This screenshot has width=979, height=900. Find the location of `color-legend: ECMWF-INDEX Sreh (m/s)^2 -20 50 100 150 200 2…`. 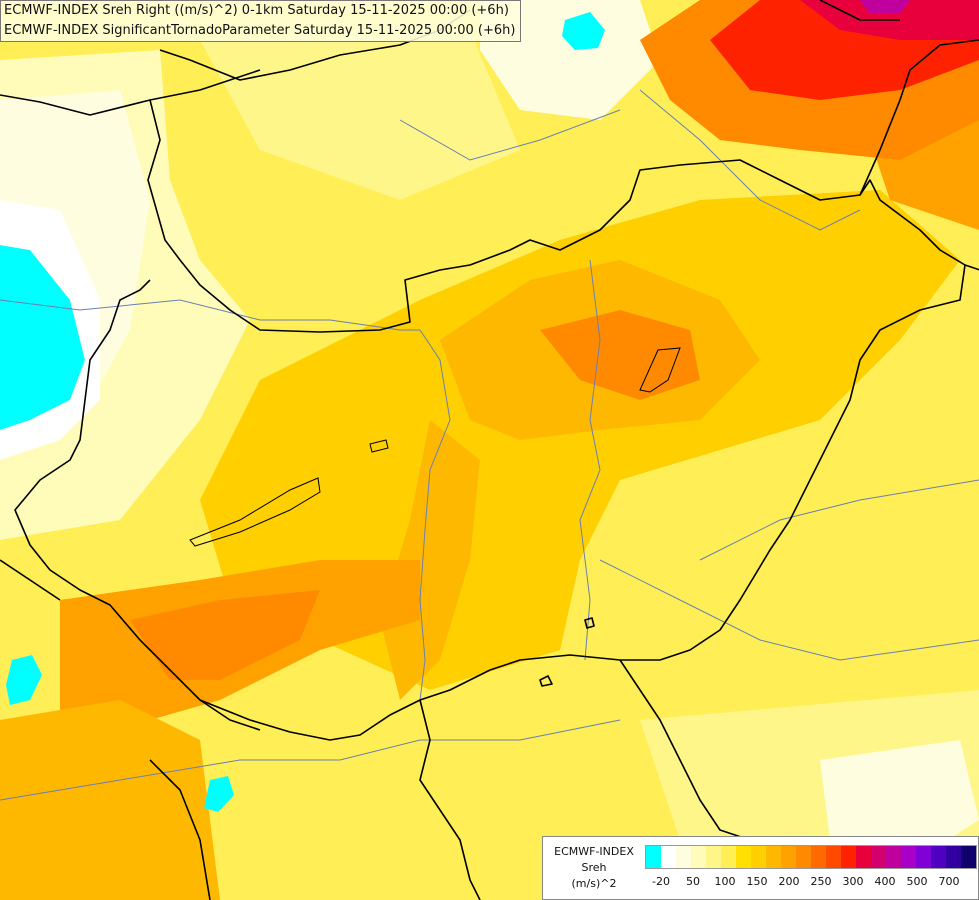

color-legend: ECMWF-INDEX Sreh (m/s)^2 -20 50 100 150 200 2… is located at coordinates (760, 868).